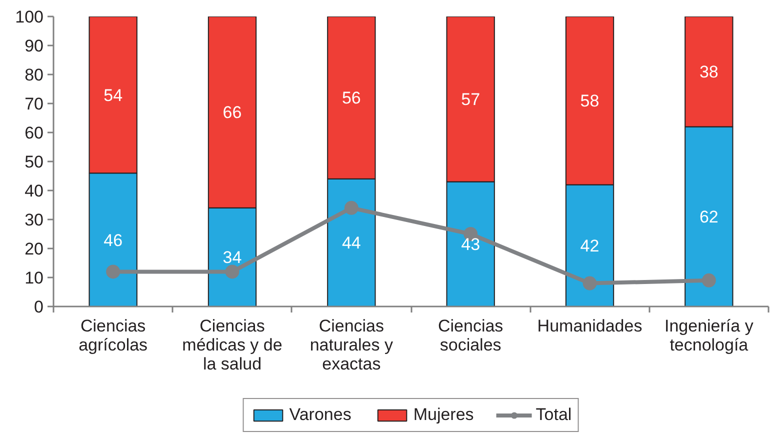 This screenshot has height=436, width=770. I want to click on x-tick-label: Ciencias médicas y de la salud, so click(232, 345).